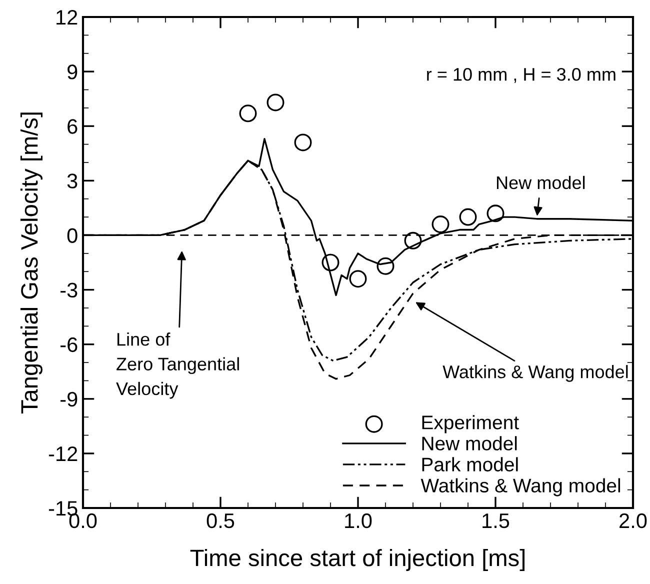 The image size is (650, 584). I want to click on annotation: Watkins & Wang model, so click(535, 373).